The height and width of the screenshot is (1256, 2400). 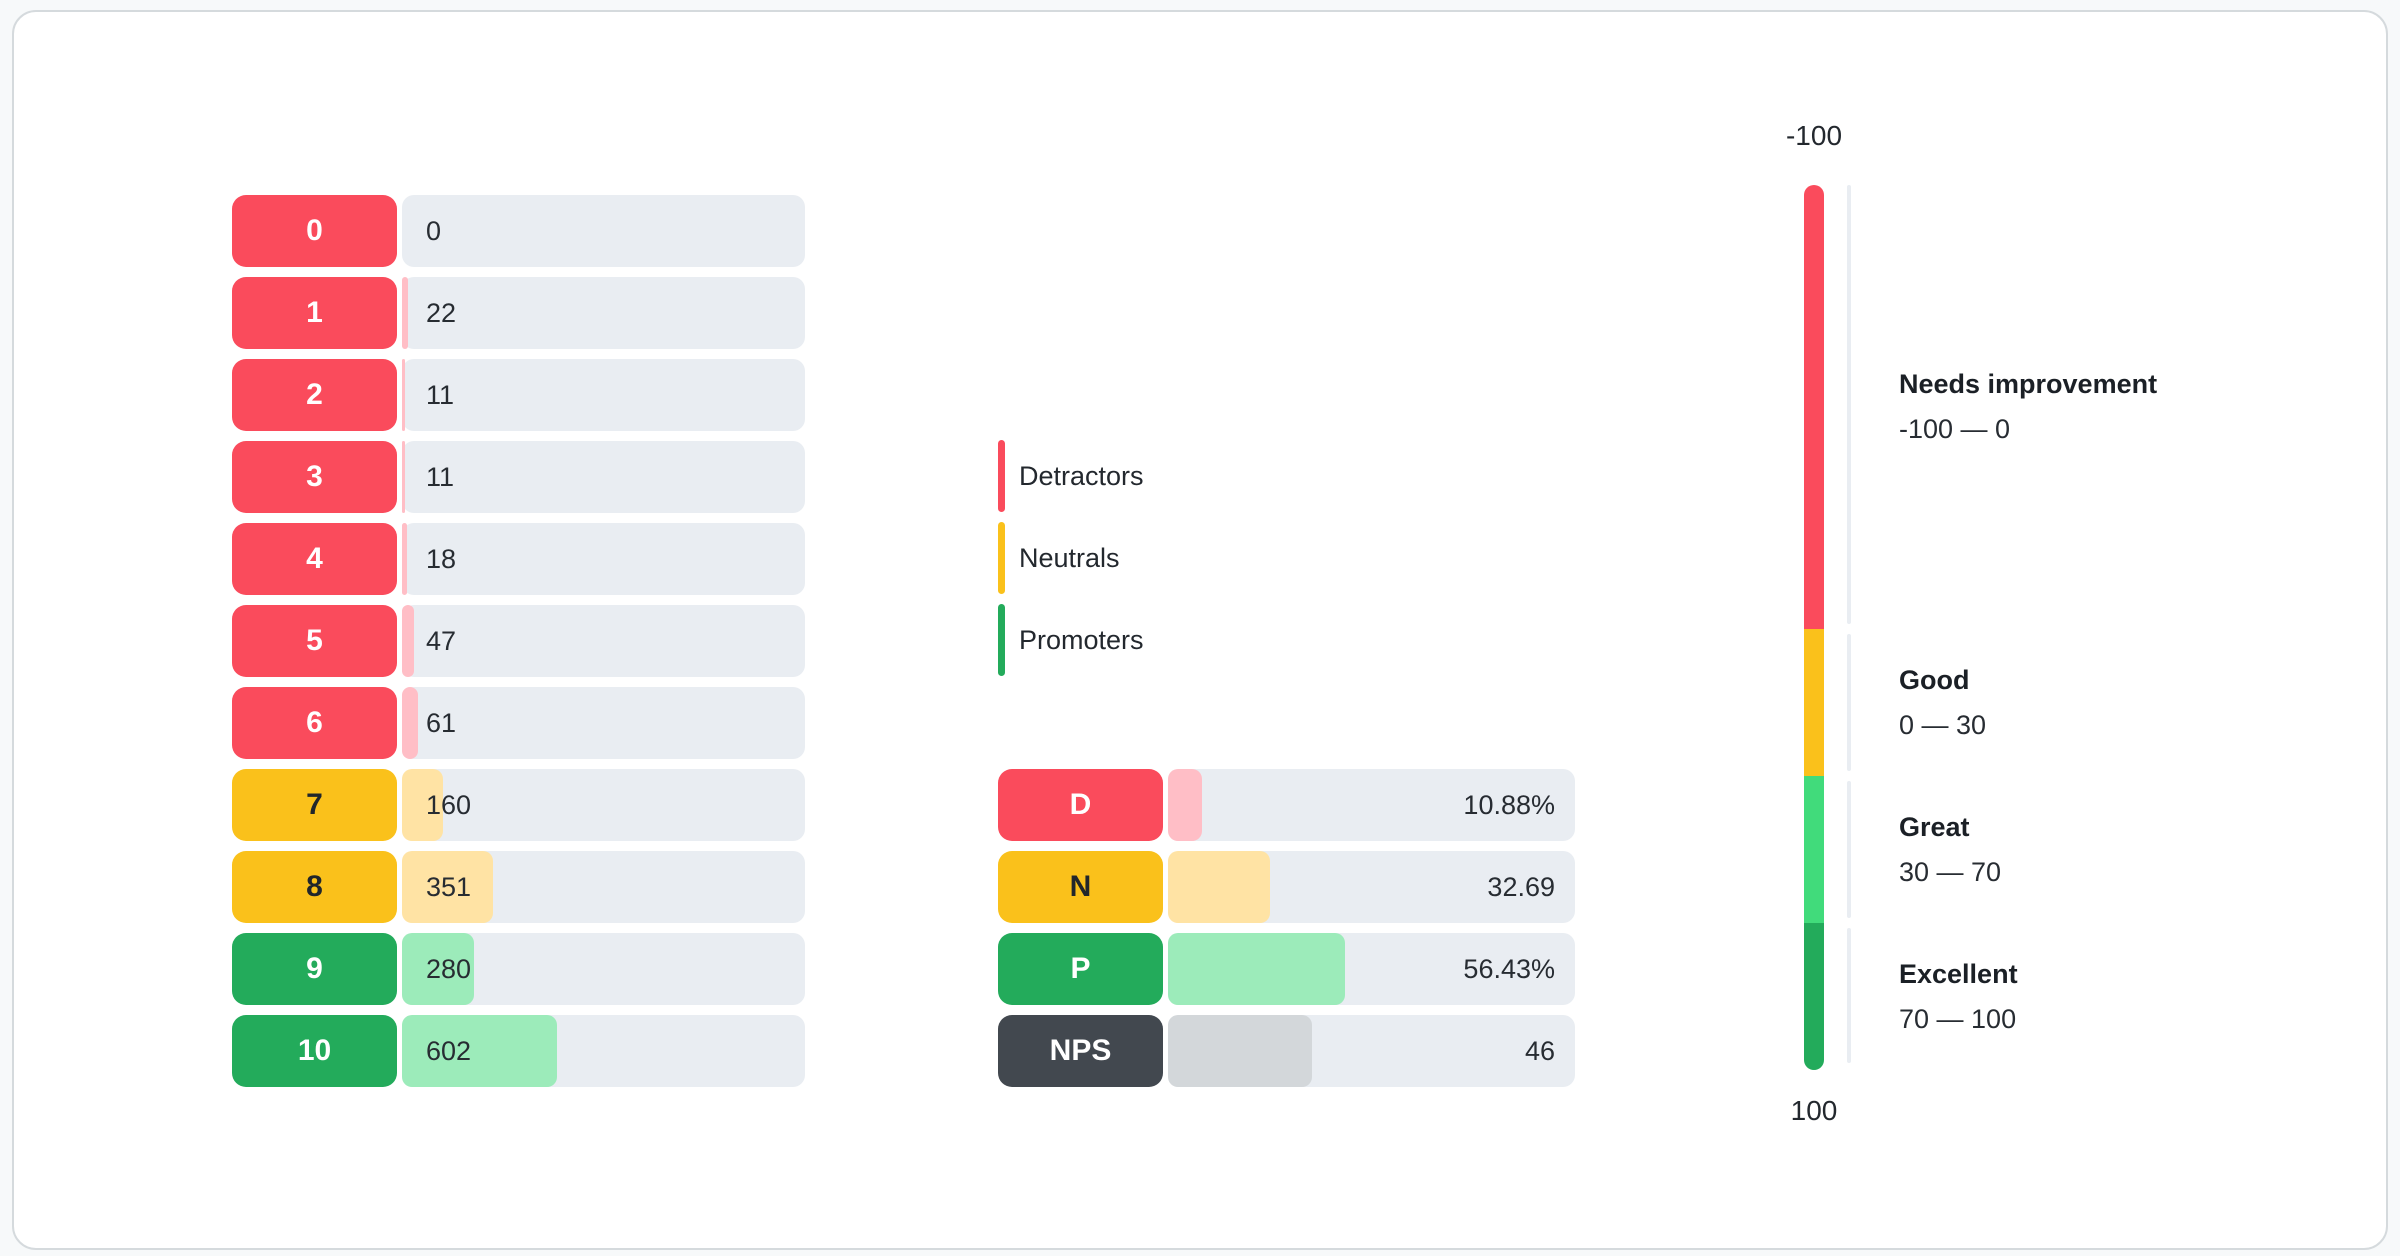 I want to click on score-label: 3, so click(x=314, y=476).